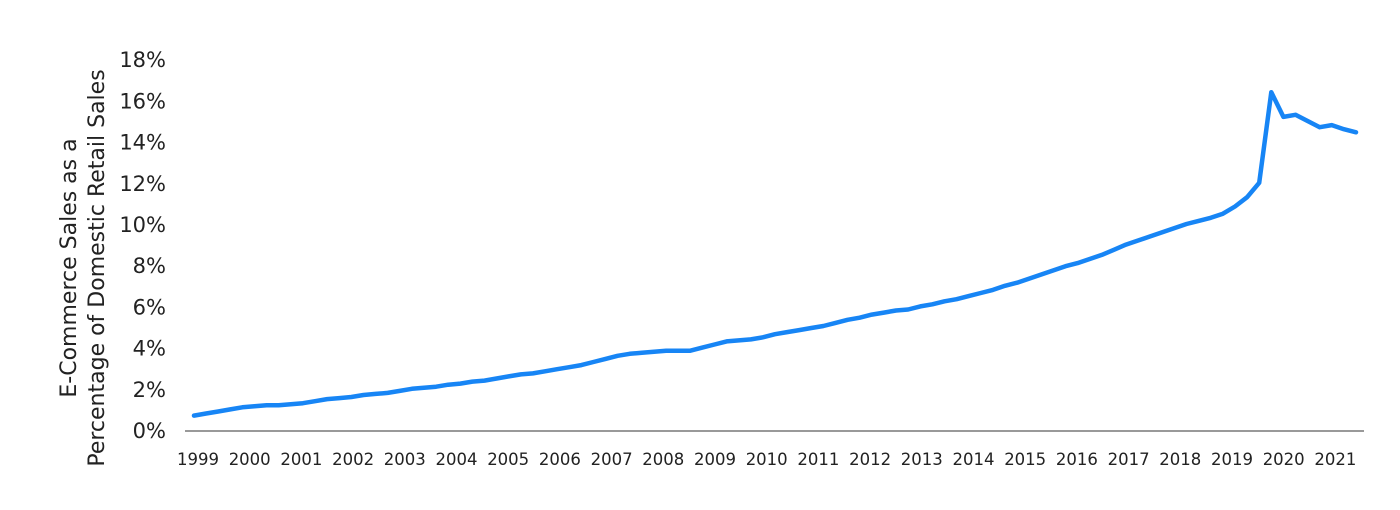 This screenshot has height=510, width=1400. I want to click on x-tick-label: 2019, so click(1232, 459).